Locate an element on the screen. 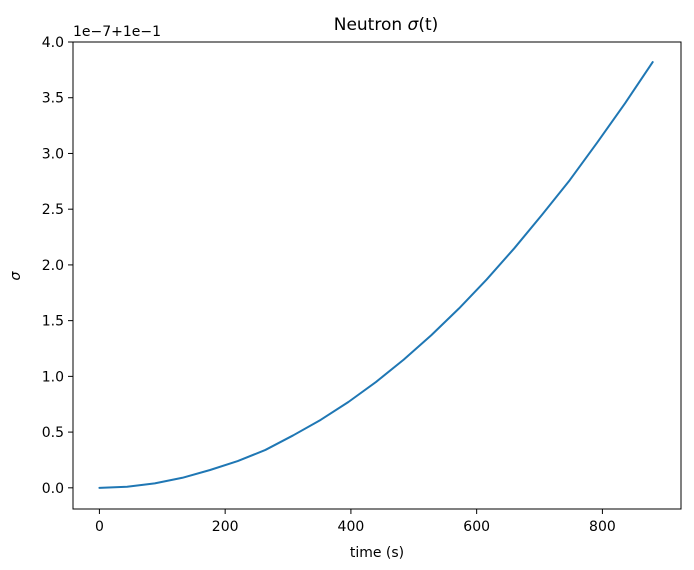 The image size is (694, 570). y-axis-ticks: 0.0 0.5 1.0 1.5 2.0 2.5 3.0 3.5 4.0 is located at coordinates (57, 266).